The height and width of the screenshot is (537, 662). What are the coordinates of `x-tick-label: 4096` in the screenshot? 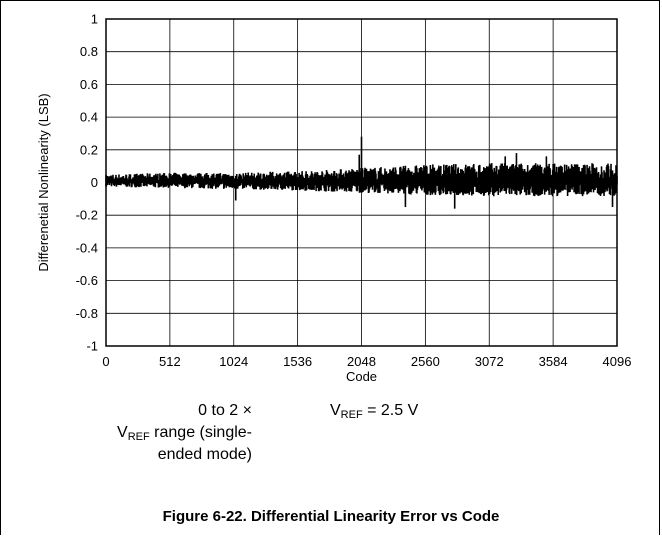 It's located at (617, 361).